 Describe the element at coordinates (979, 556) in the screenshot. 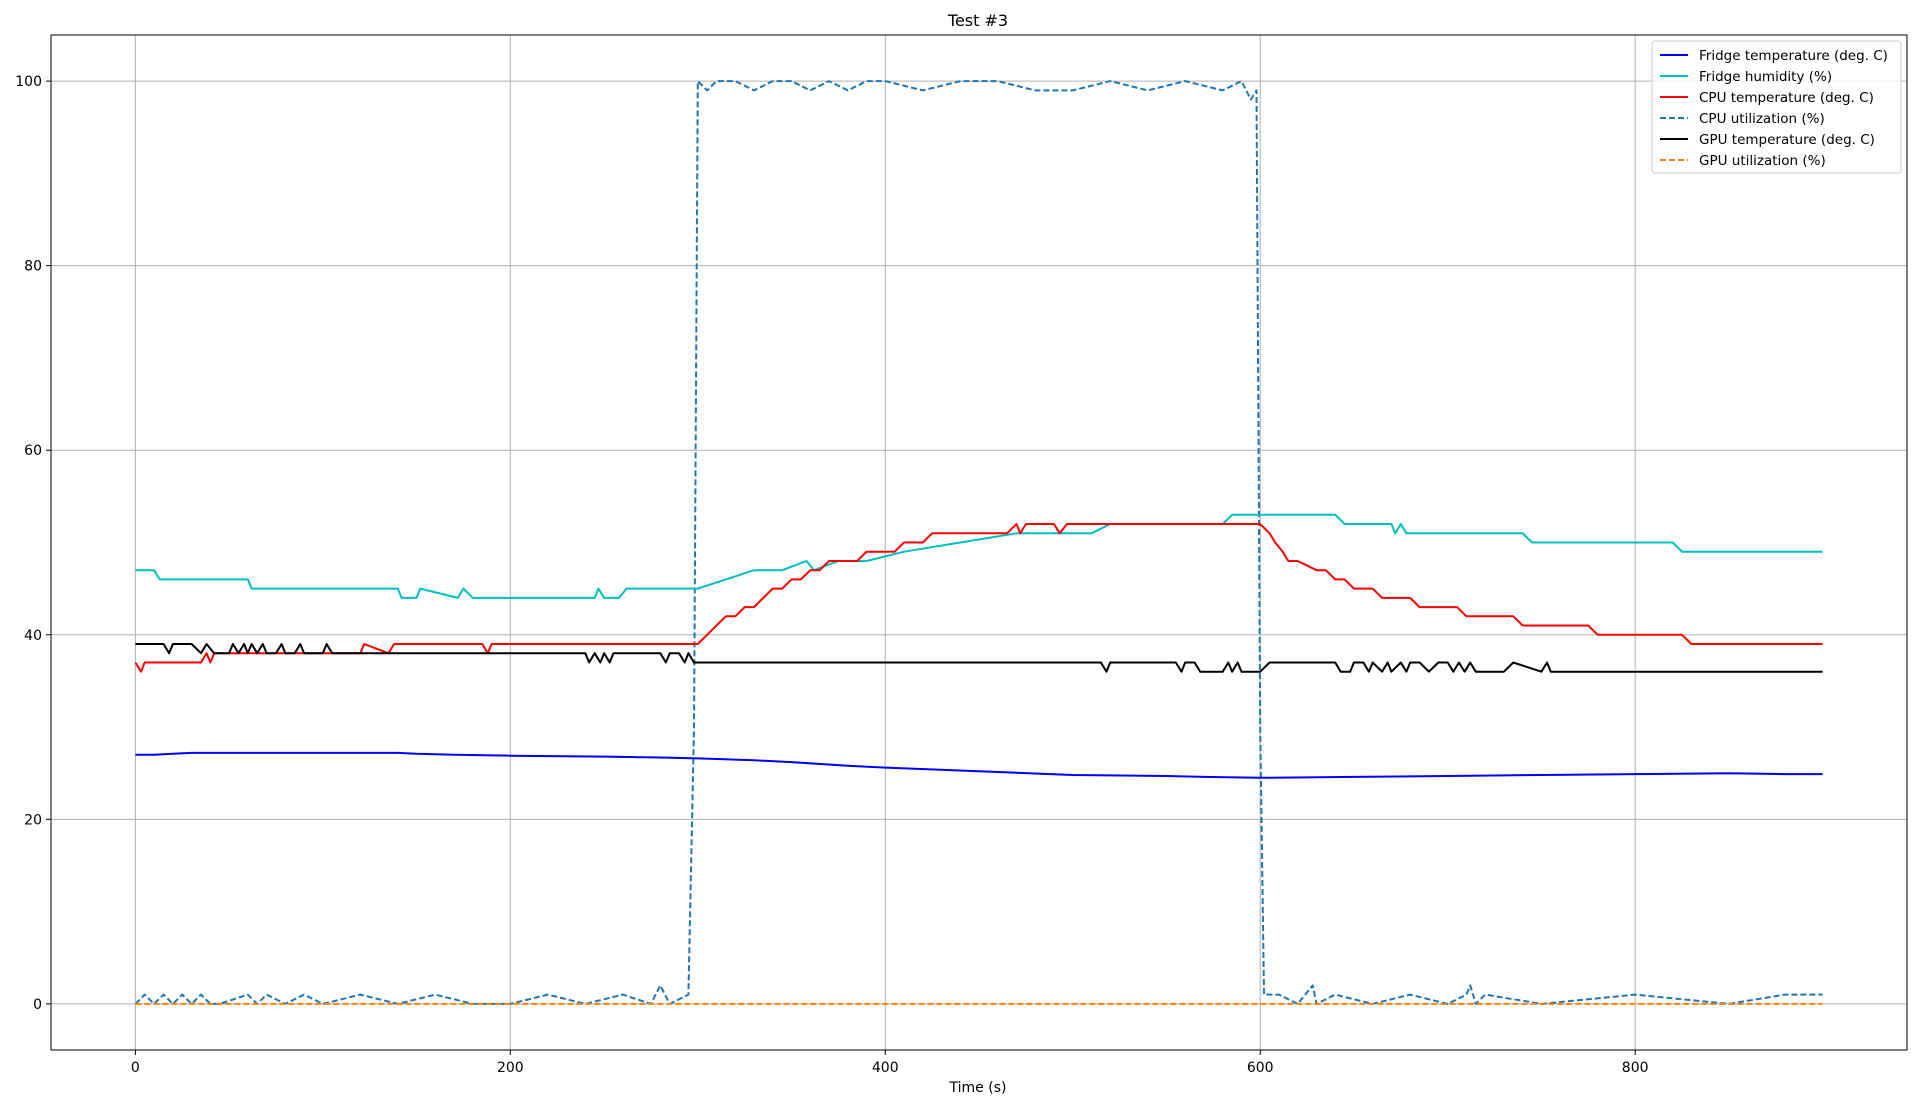

I see `series-line-fridge-humidity` at that location.